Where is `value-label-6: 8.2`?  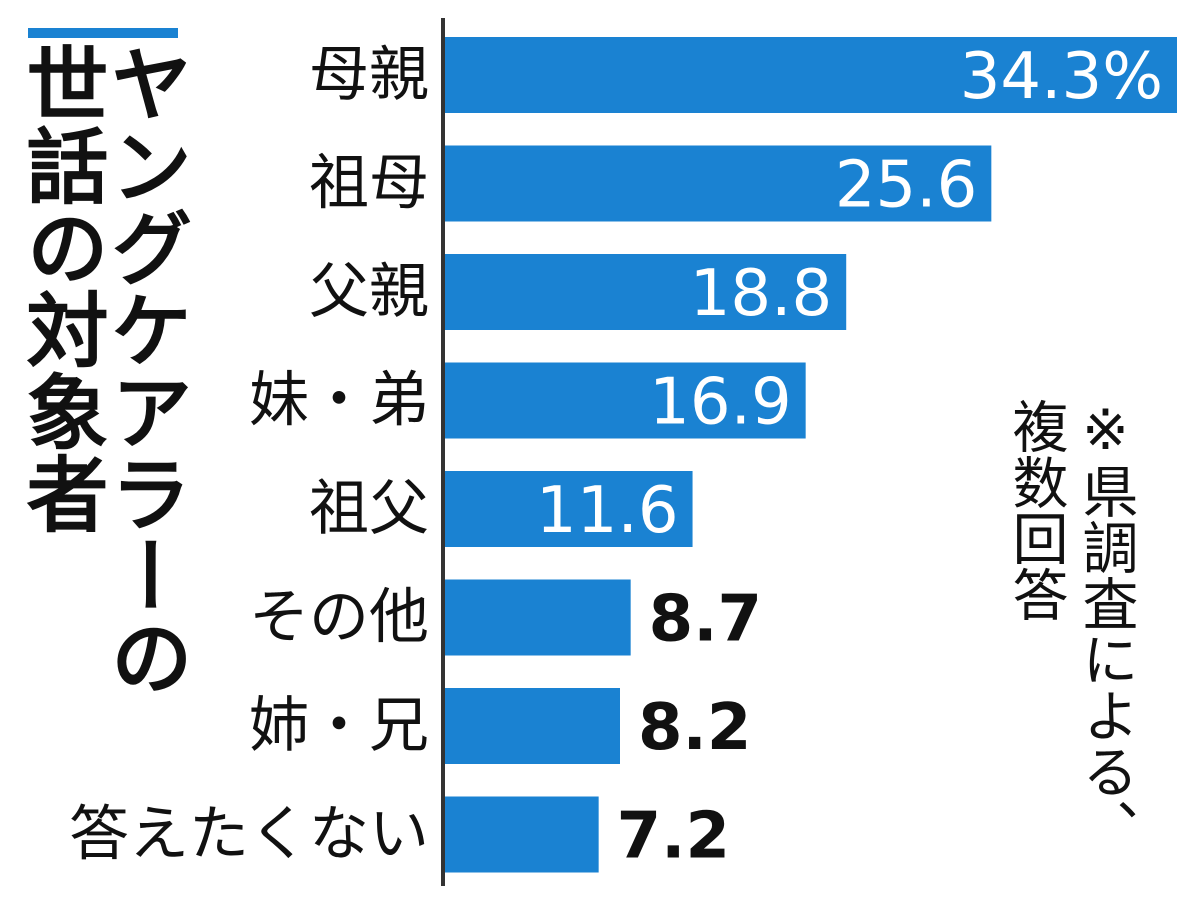
value-label-6: 8.2 is located at coordinates (694, 728).